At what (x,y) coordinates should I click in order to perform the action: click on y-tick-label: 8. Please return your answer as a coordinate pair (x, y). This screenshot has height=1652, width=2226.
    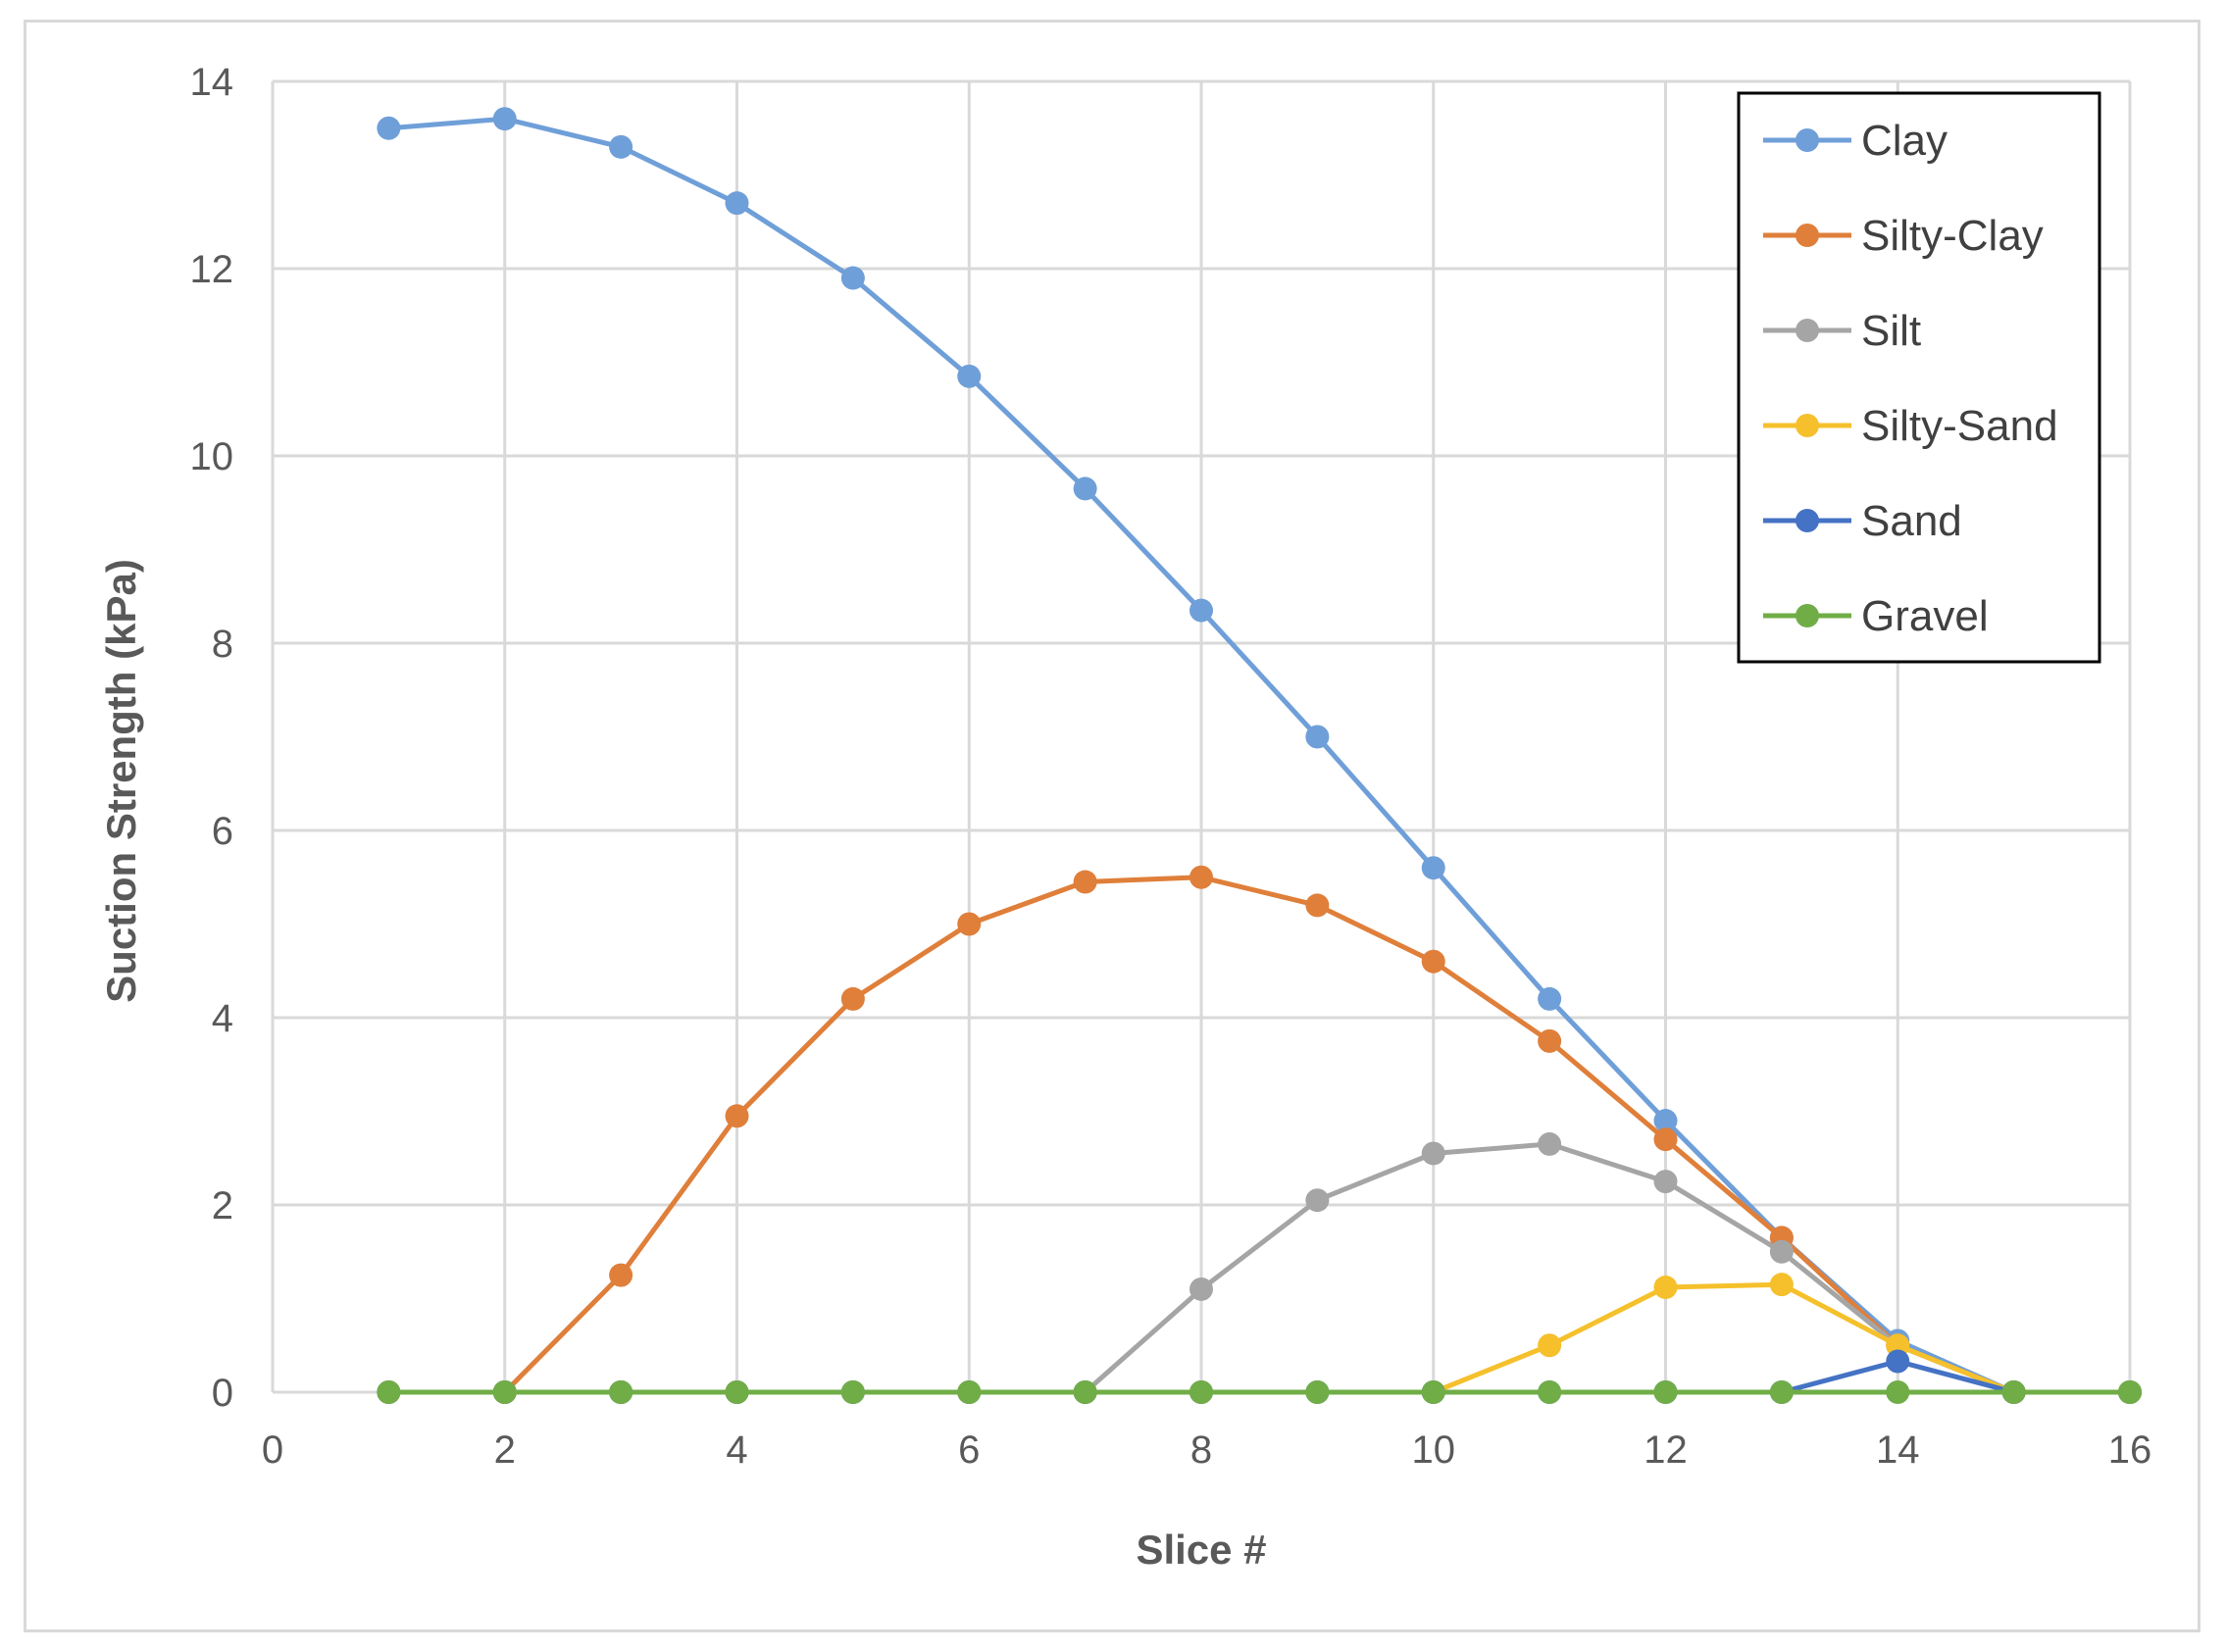
    Looking at the image, I should click on (222, 645).